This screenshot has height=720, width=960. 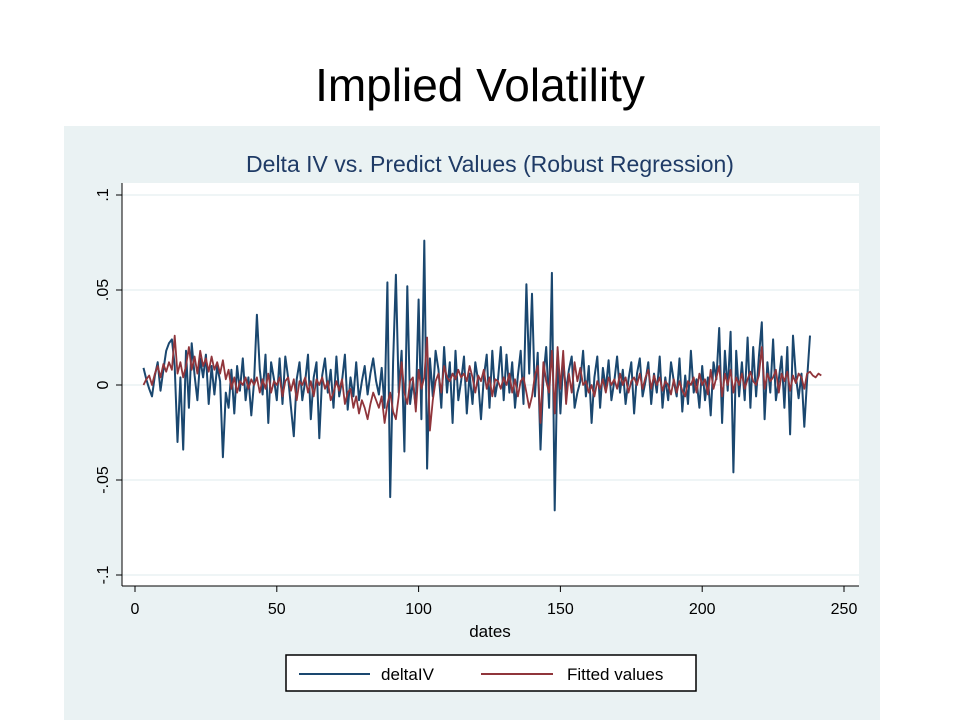 I want to click on x-tick-label: 250, so click(x=844, y=609).